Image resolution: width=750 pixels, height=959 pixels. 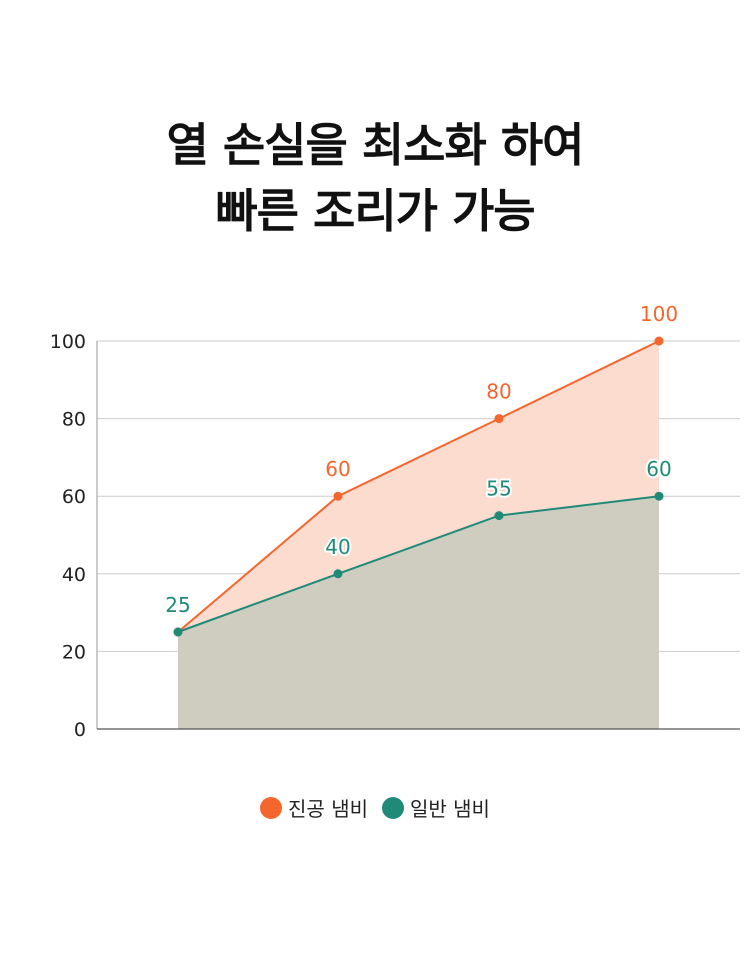 What do you see at coordinates (375, 211) in the screenshot?
I see `title-line-2: 빠른 조리가 가능` at bounding box center [375, 211].